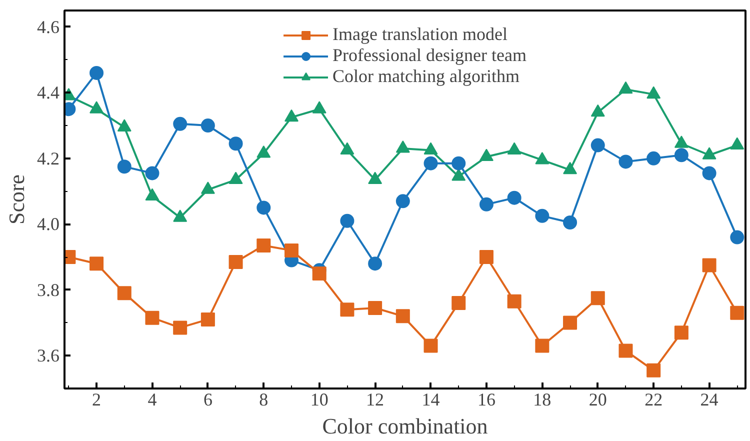 Image resolution: width=750 pixels, height=441 pixels. I want to click on legend-label: Image translation model, so click(420, 34).